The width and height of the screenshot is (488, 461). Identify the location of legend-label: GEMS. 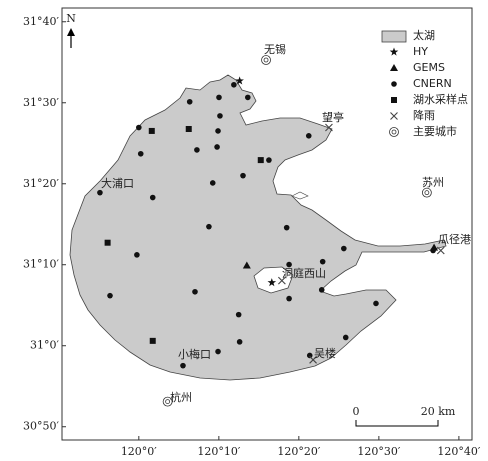
(429, 67).